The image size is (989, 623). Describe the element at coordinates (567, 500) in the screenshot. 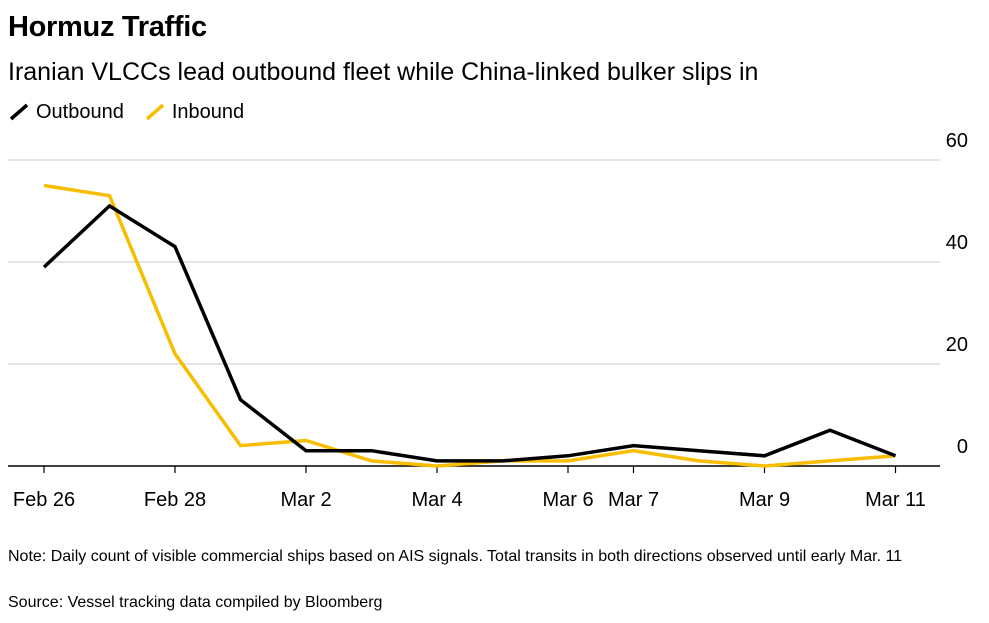

I see `x-tick-label-mar-6: Mar 6` at that location.